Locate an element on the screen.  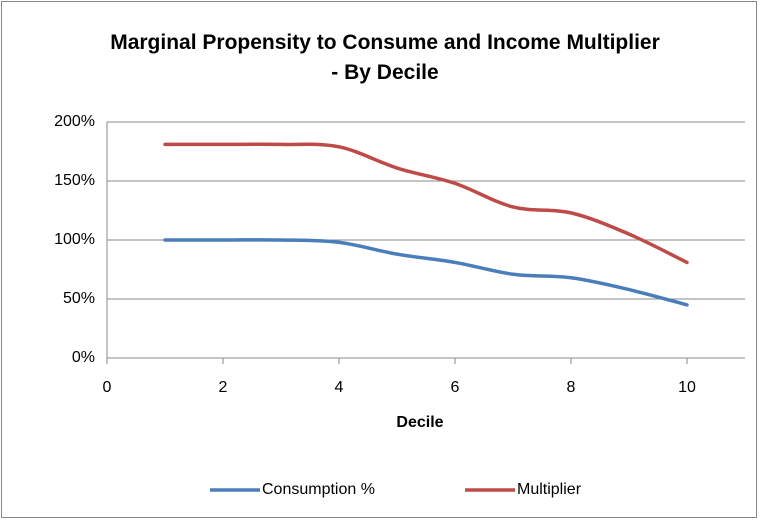
y-tick-label: 0% is located at coordinates (83, 357).